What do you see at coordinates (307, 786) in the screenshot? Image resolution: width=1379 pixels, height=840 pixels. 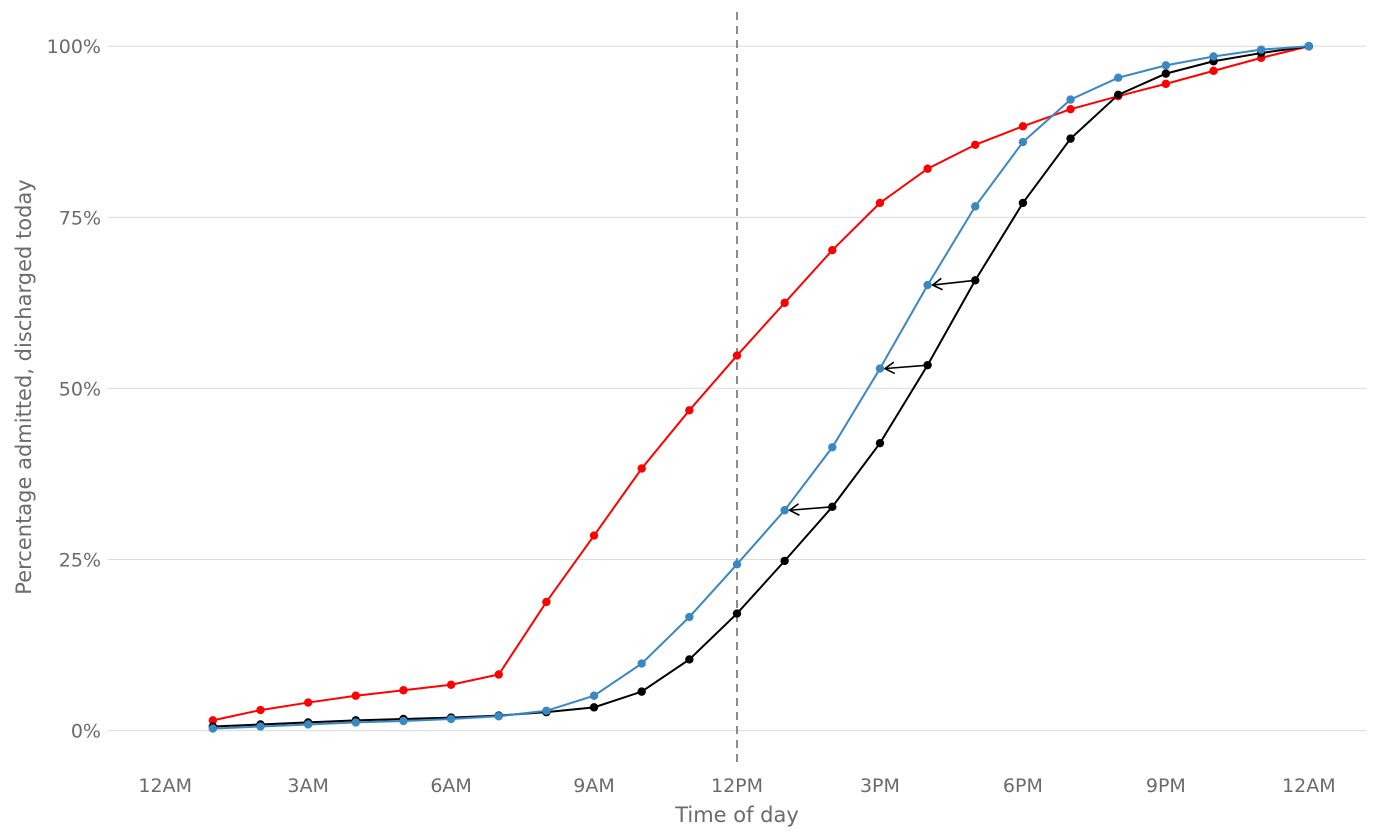 I see `x-tick-label: 3AM` at bounding box center [307, 786].